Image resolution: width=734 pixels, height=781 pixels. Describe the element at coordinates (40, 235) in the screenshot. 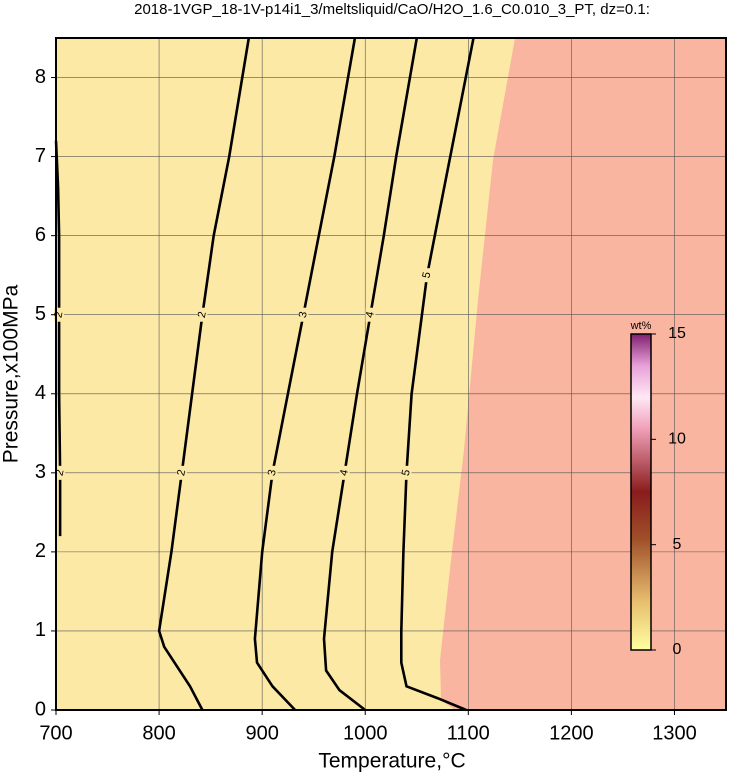

I see `y-tick-label: 6` at that location.